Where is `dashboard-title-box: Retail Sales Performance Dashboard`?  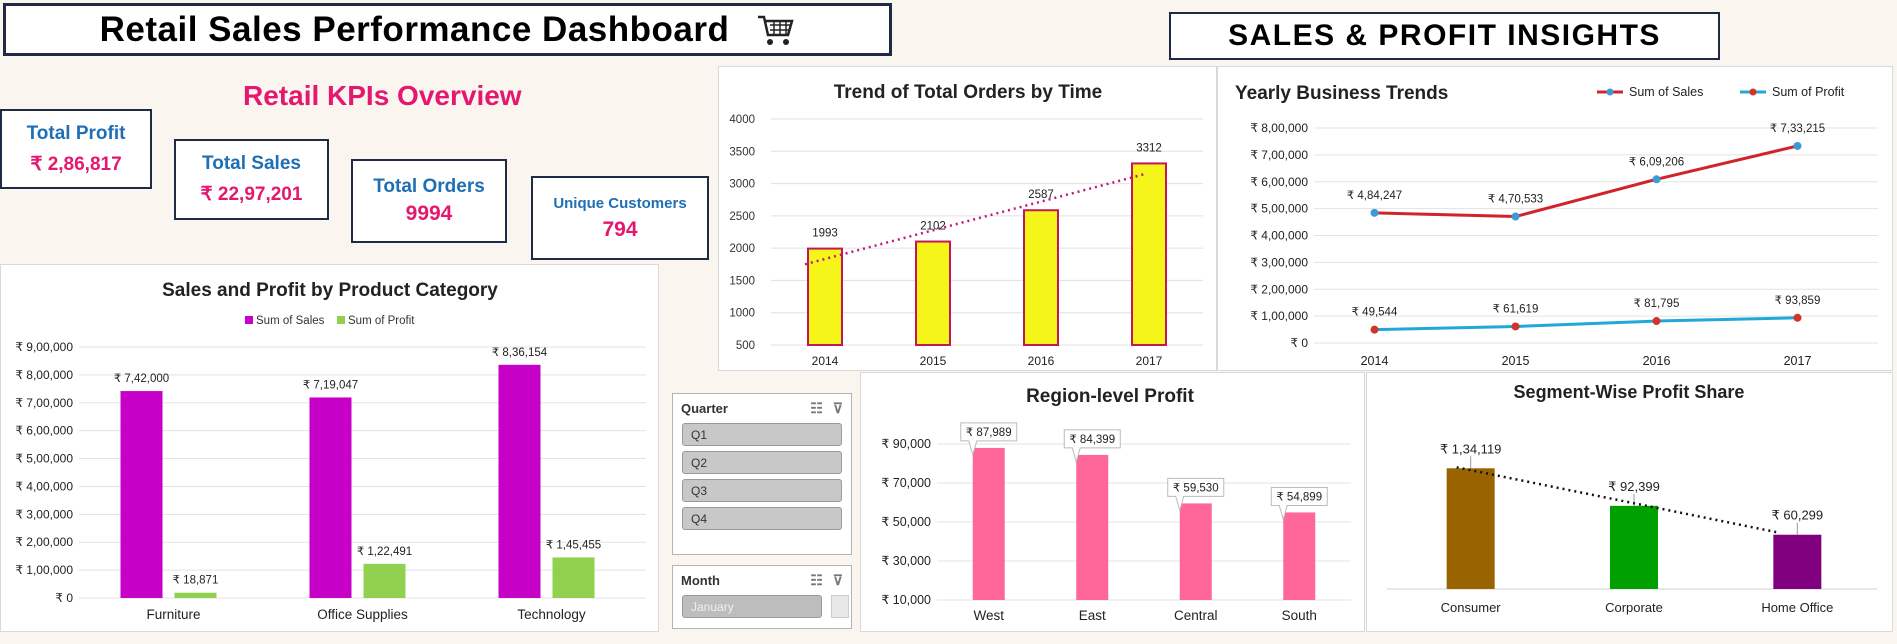
dashboard-title-box: Retail Sales Performance Dashboard is located at coordinates (447, 29).